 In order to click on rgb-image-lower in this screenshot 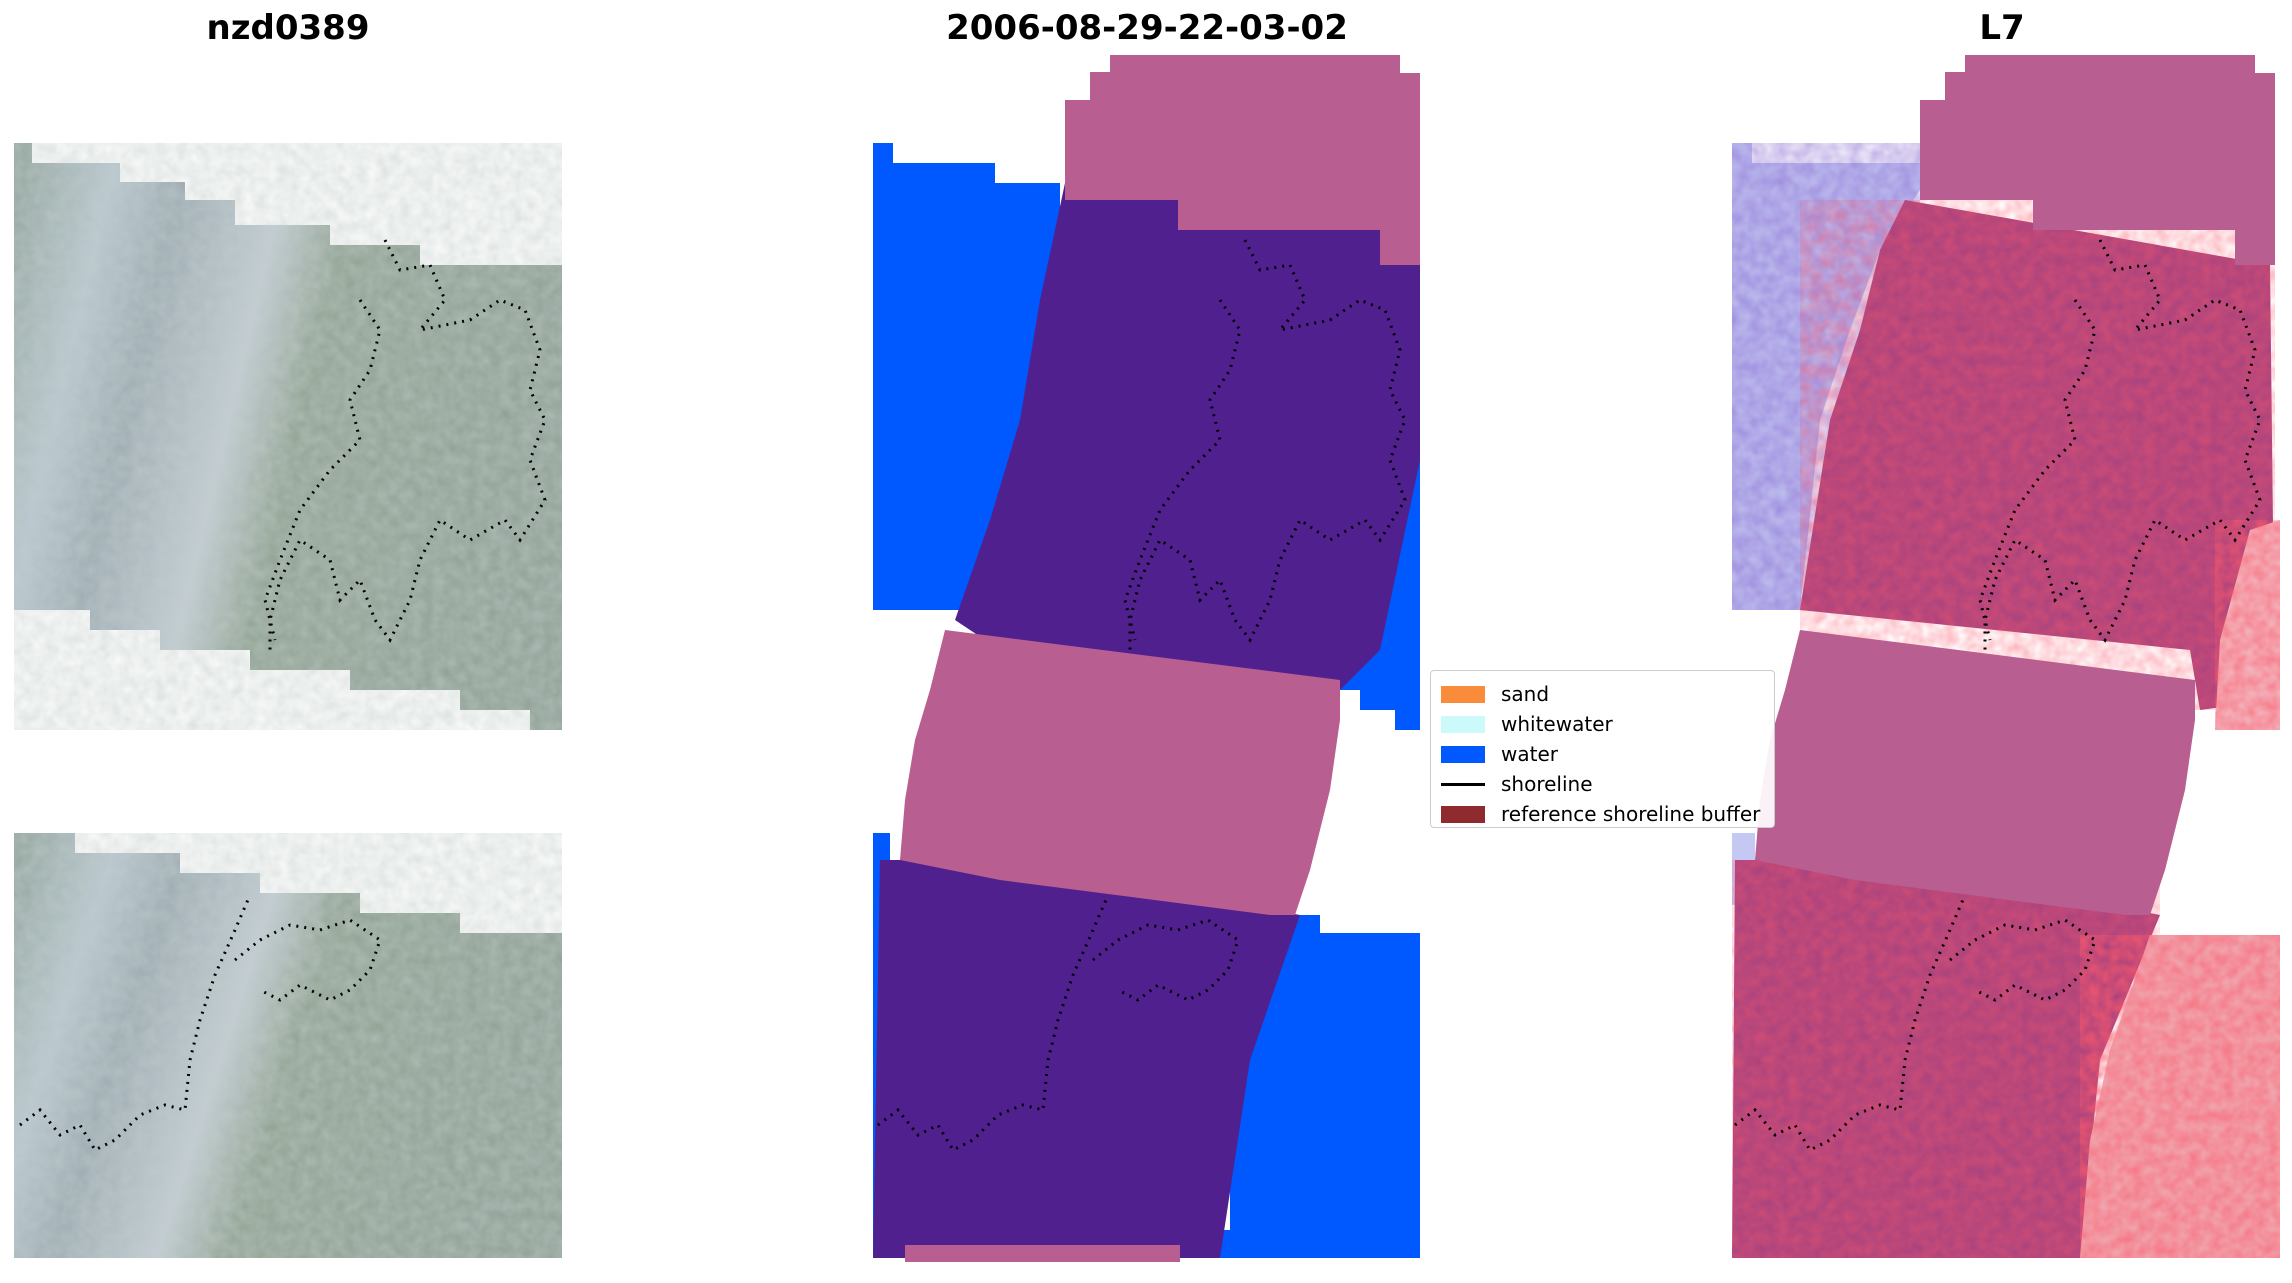, I will do `click(288, 1045)`.